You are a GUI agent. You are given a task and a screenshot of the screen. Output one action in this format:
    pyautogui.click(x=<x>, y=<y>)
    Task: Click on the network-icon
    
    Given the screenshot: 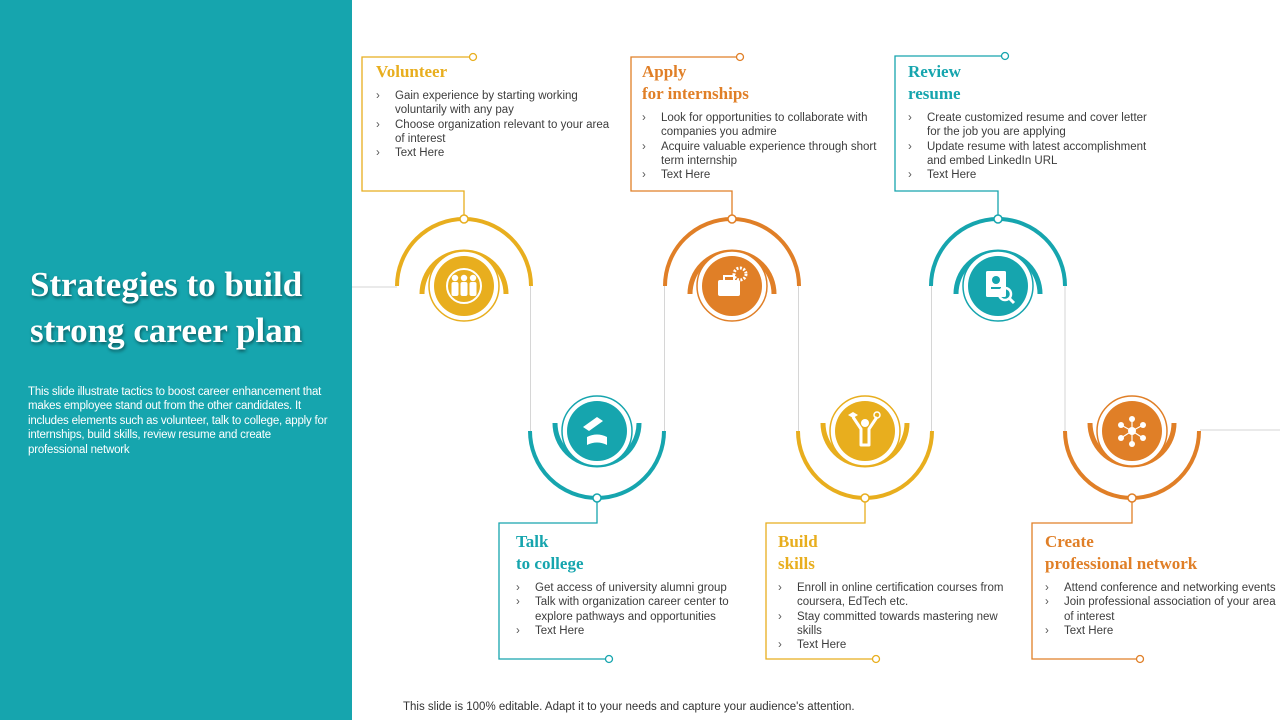 What is the action you would take?
    pyautogui.click(x=1132, y=431)
    